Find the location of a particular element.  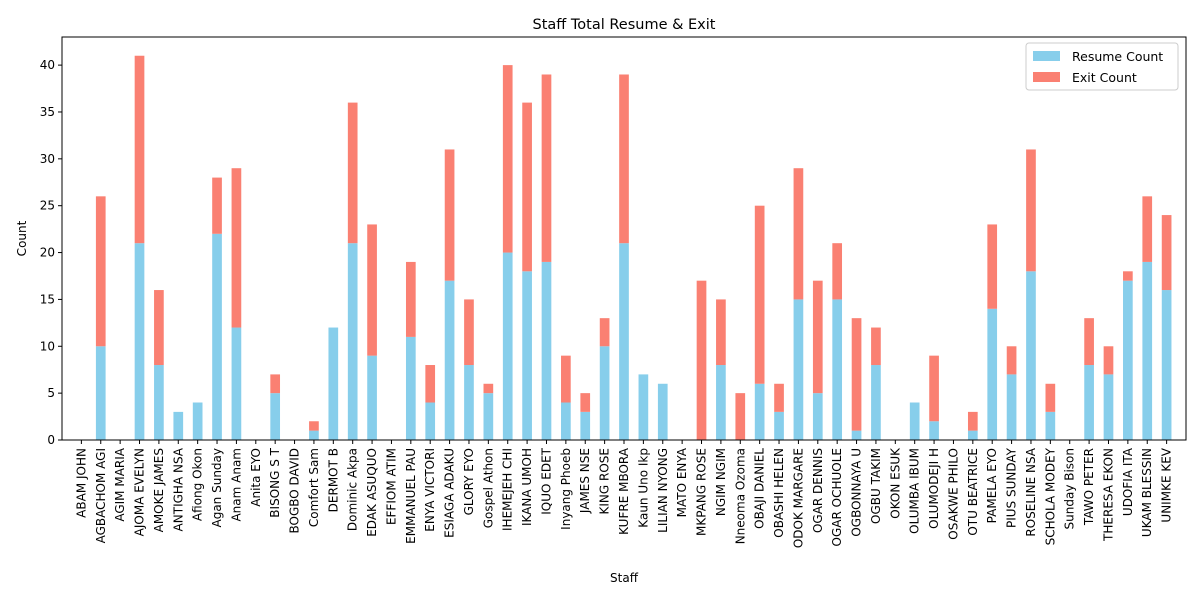

x-tick-label: IQUO EDET is located at coordinates (546, 480).